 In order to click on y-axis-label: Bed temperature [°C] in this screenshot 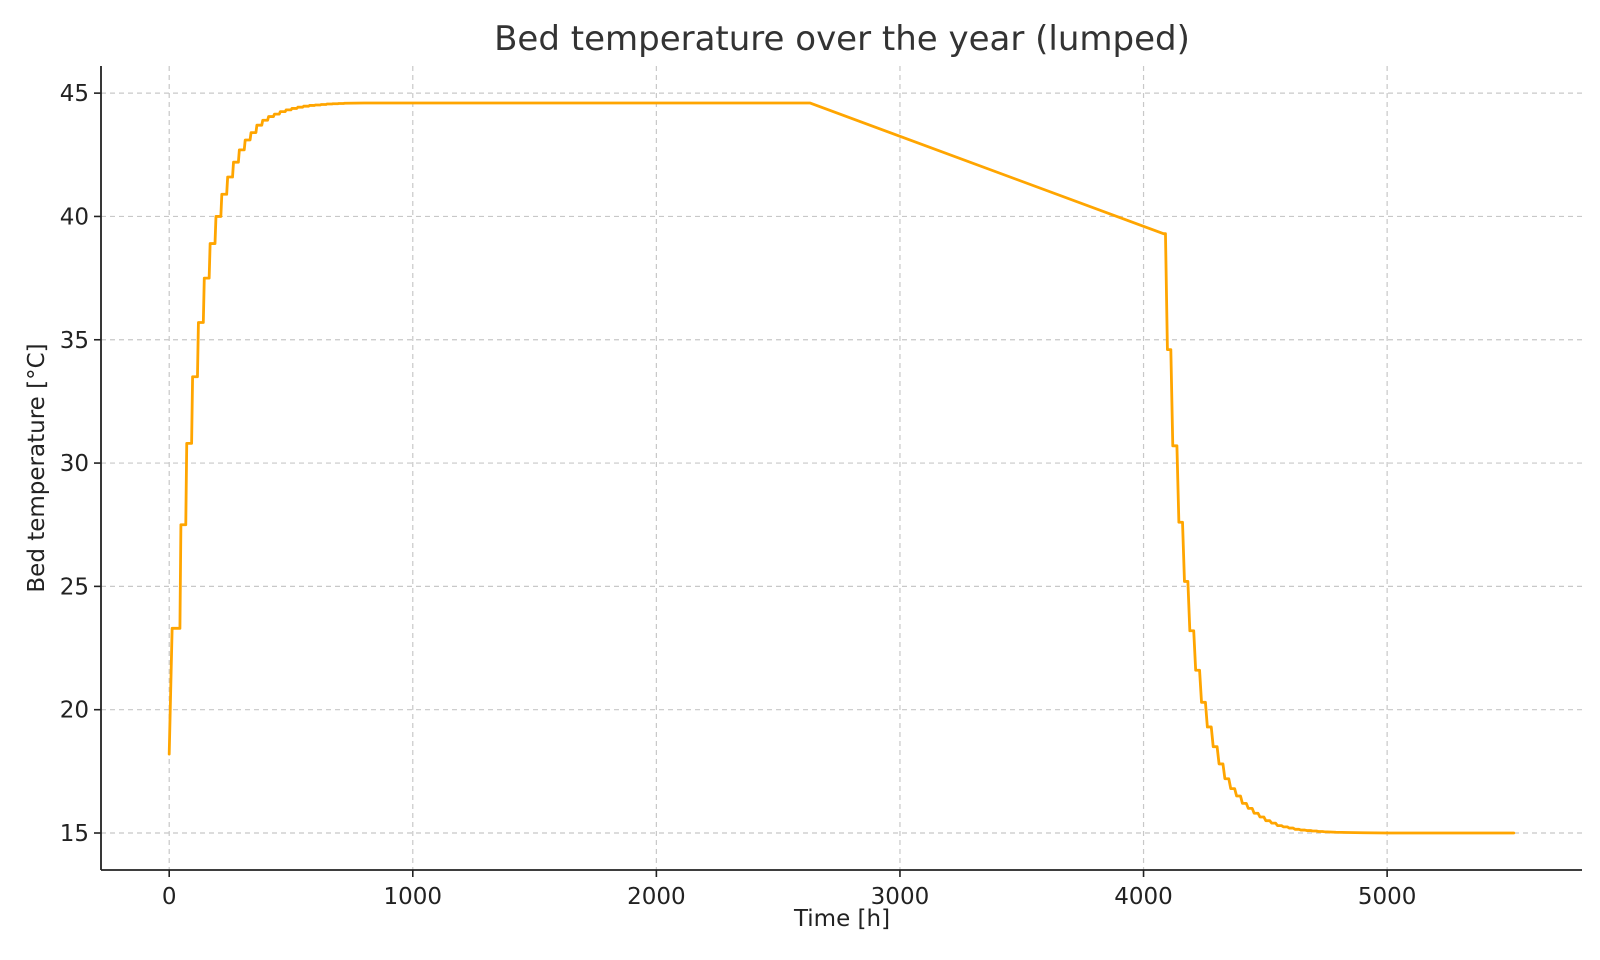, I will do `click(37, 467)`.